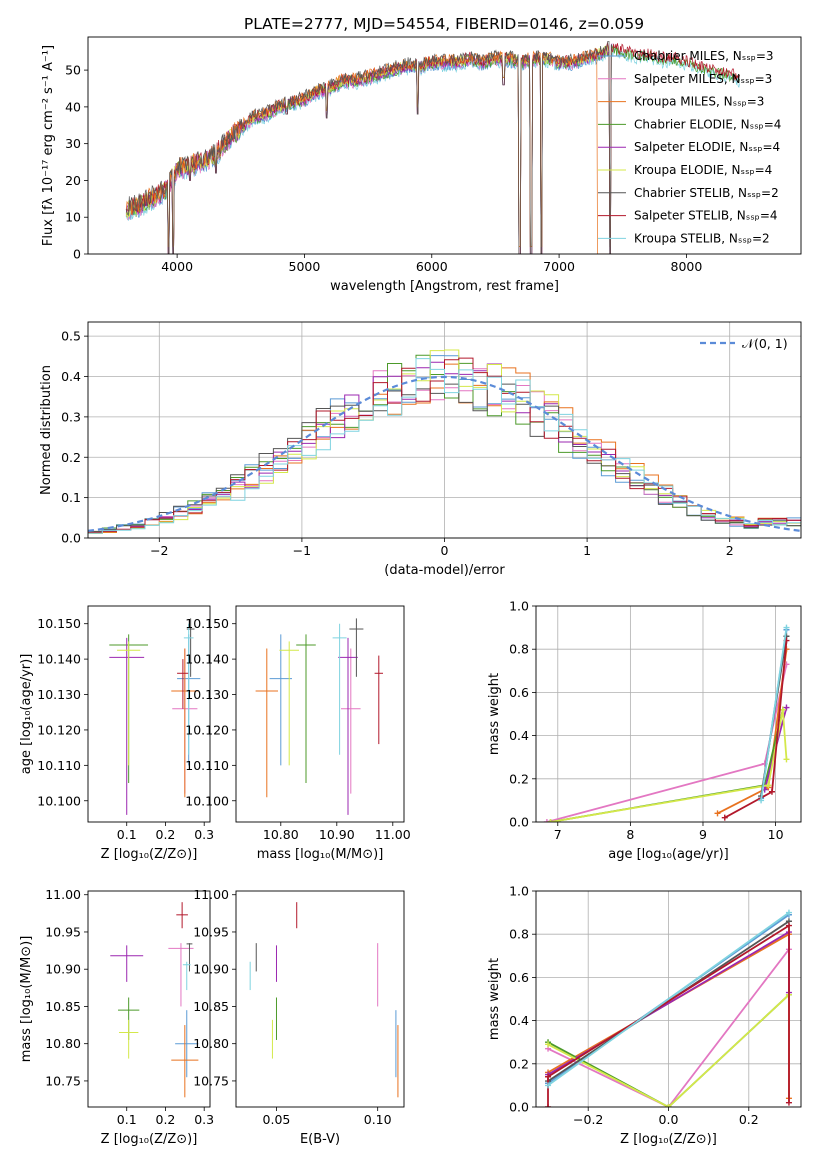 The height and width of the screenshot is (1170, 819). I want to click on weight-series-kroupa-stelib, so click(774, 714).